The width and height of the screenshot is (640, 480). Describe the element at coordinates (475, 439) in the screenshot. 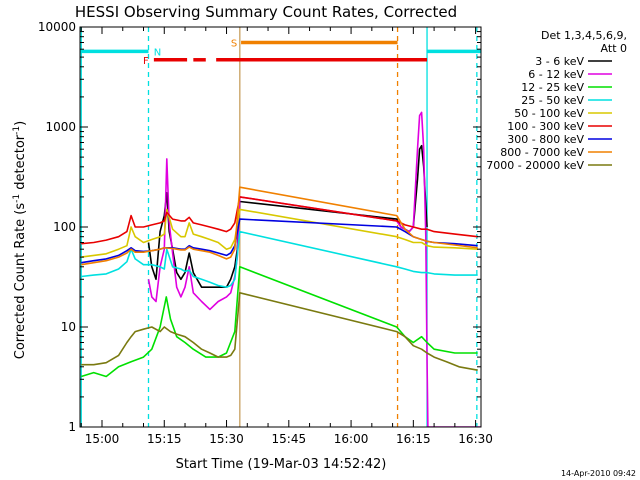

I see `x-tick-label-6: 16:30` at that location.